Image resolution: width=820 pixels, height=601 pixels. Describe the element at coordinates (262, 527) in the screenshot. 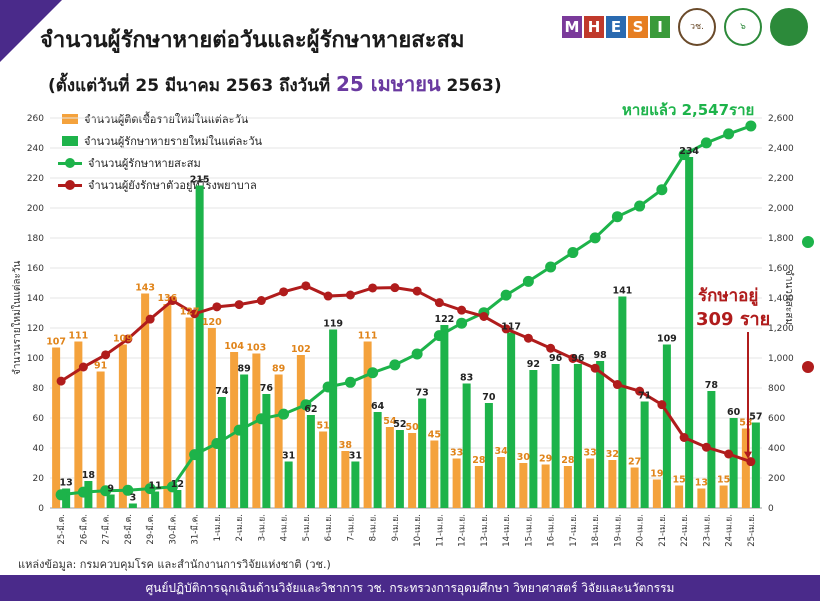

I see `x-tick-label: 3-เม.ย.` at that location.